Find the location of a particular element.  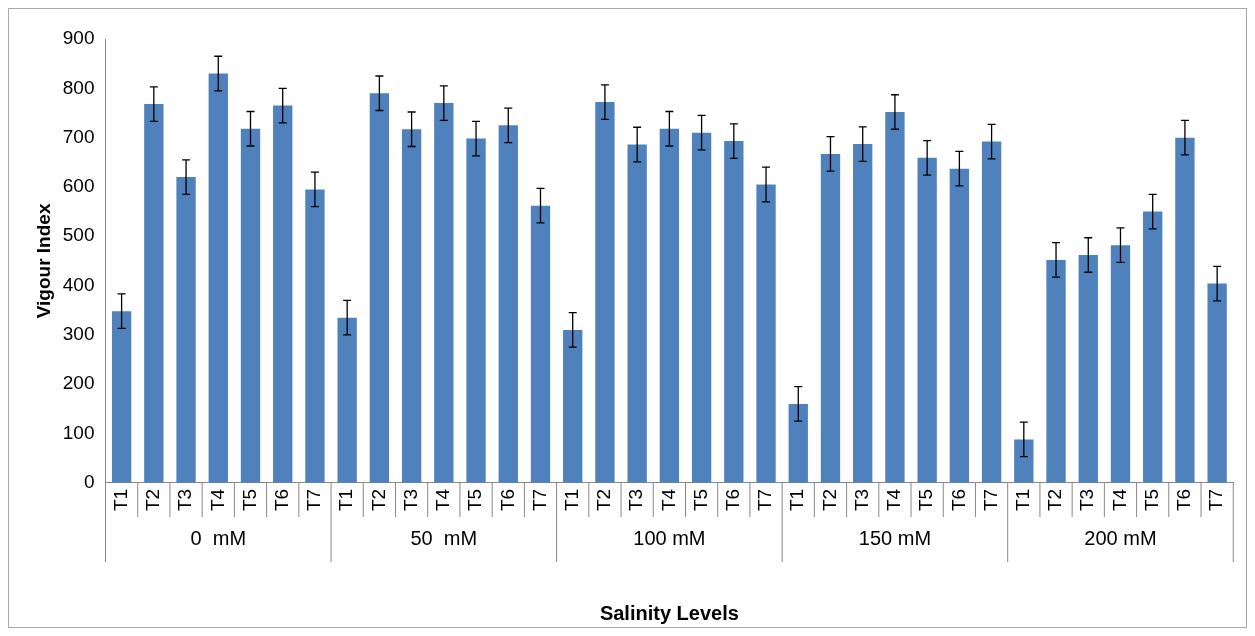

x-axis-title: Salinity Levels is located at coordinates (669, 612).